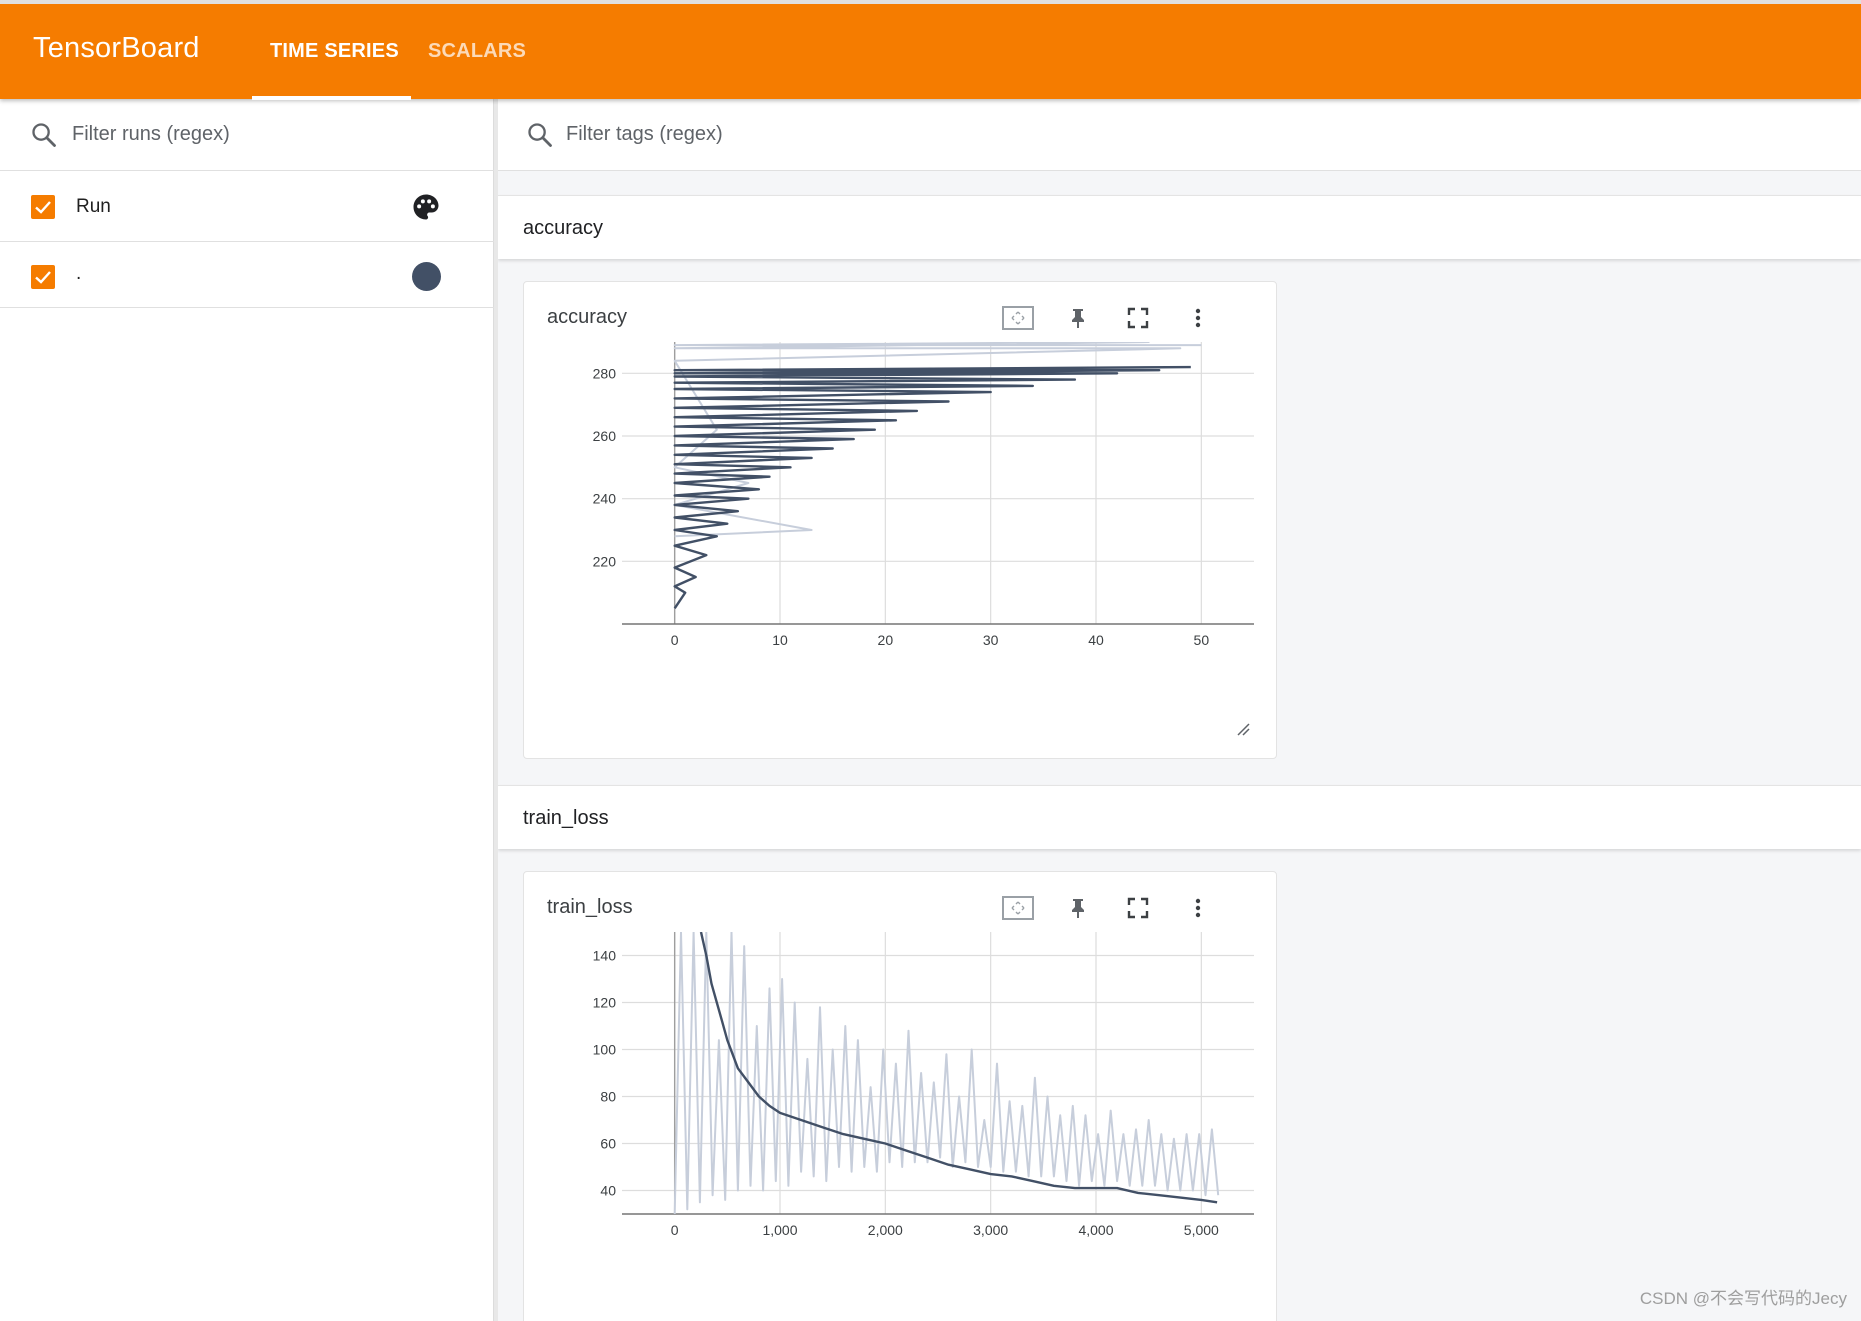  What do you see at coordinates (990, 1230) in the screenshot?
I see `x-tick-label: 3,000` at bounding box center [990, 1230].